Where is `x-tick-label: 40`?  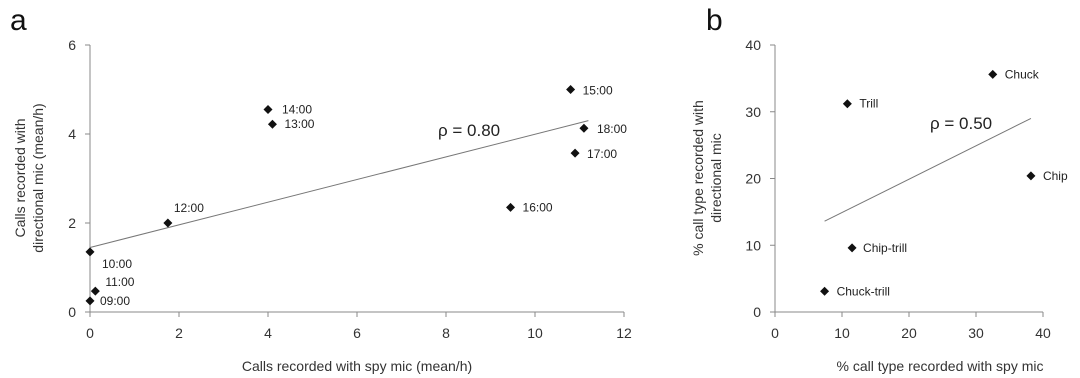
x-tick-label: 40 is located at coordinates (1043, 333).